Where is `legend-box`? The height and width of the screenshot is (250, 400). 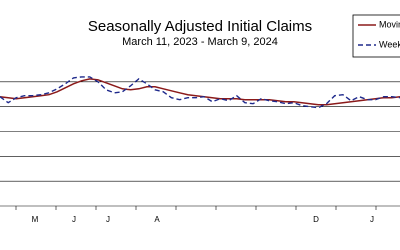
legend-box is located at coordinates (376, 36).